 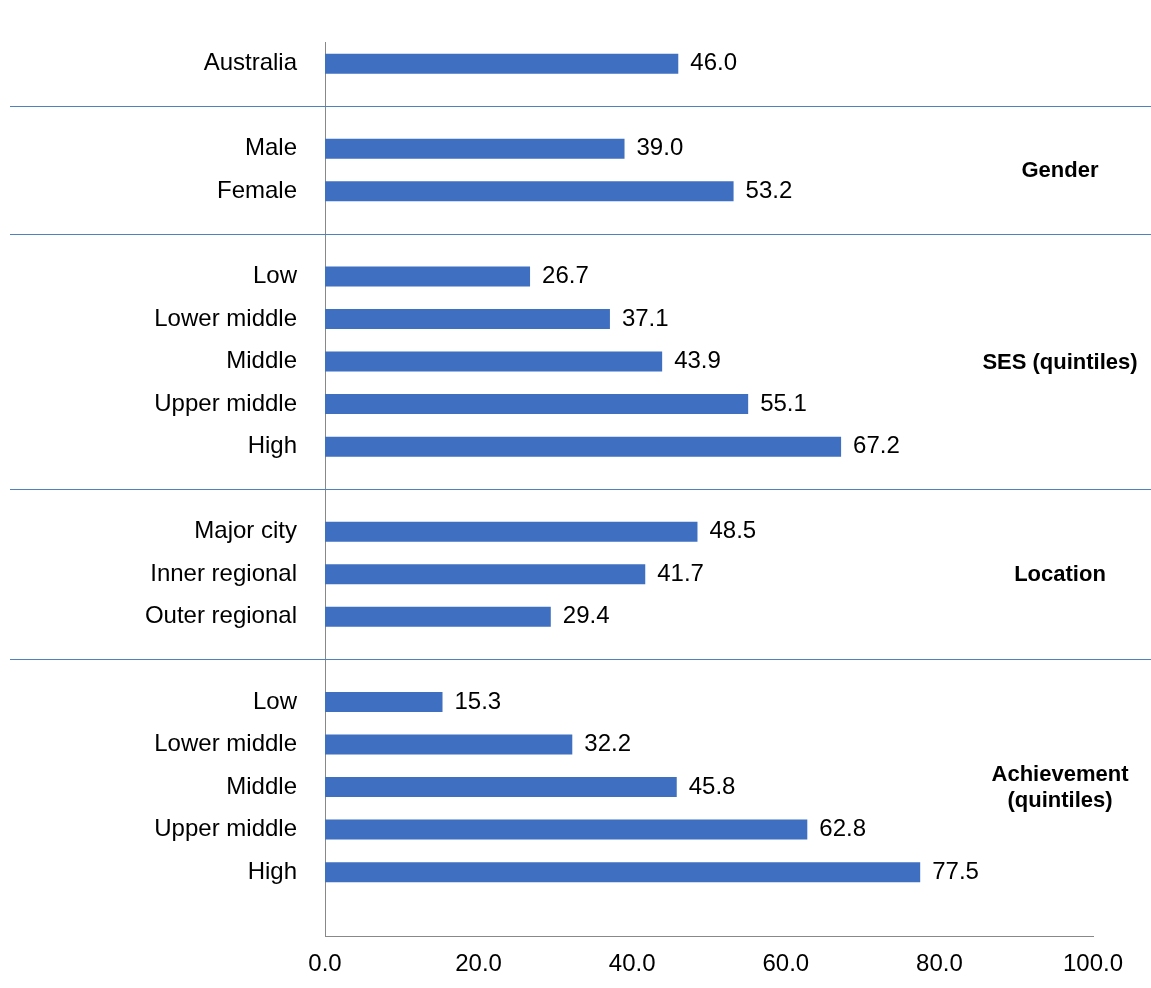 What do you see at coordinates (1060, 170) in the screenshot?
I see `annotation: Gender` at bounding box center [1060, 170].